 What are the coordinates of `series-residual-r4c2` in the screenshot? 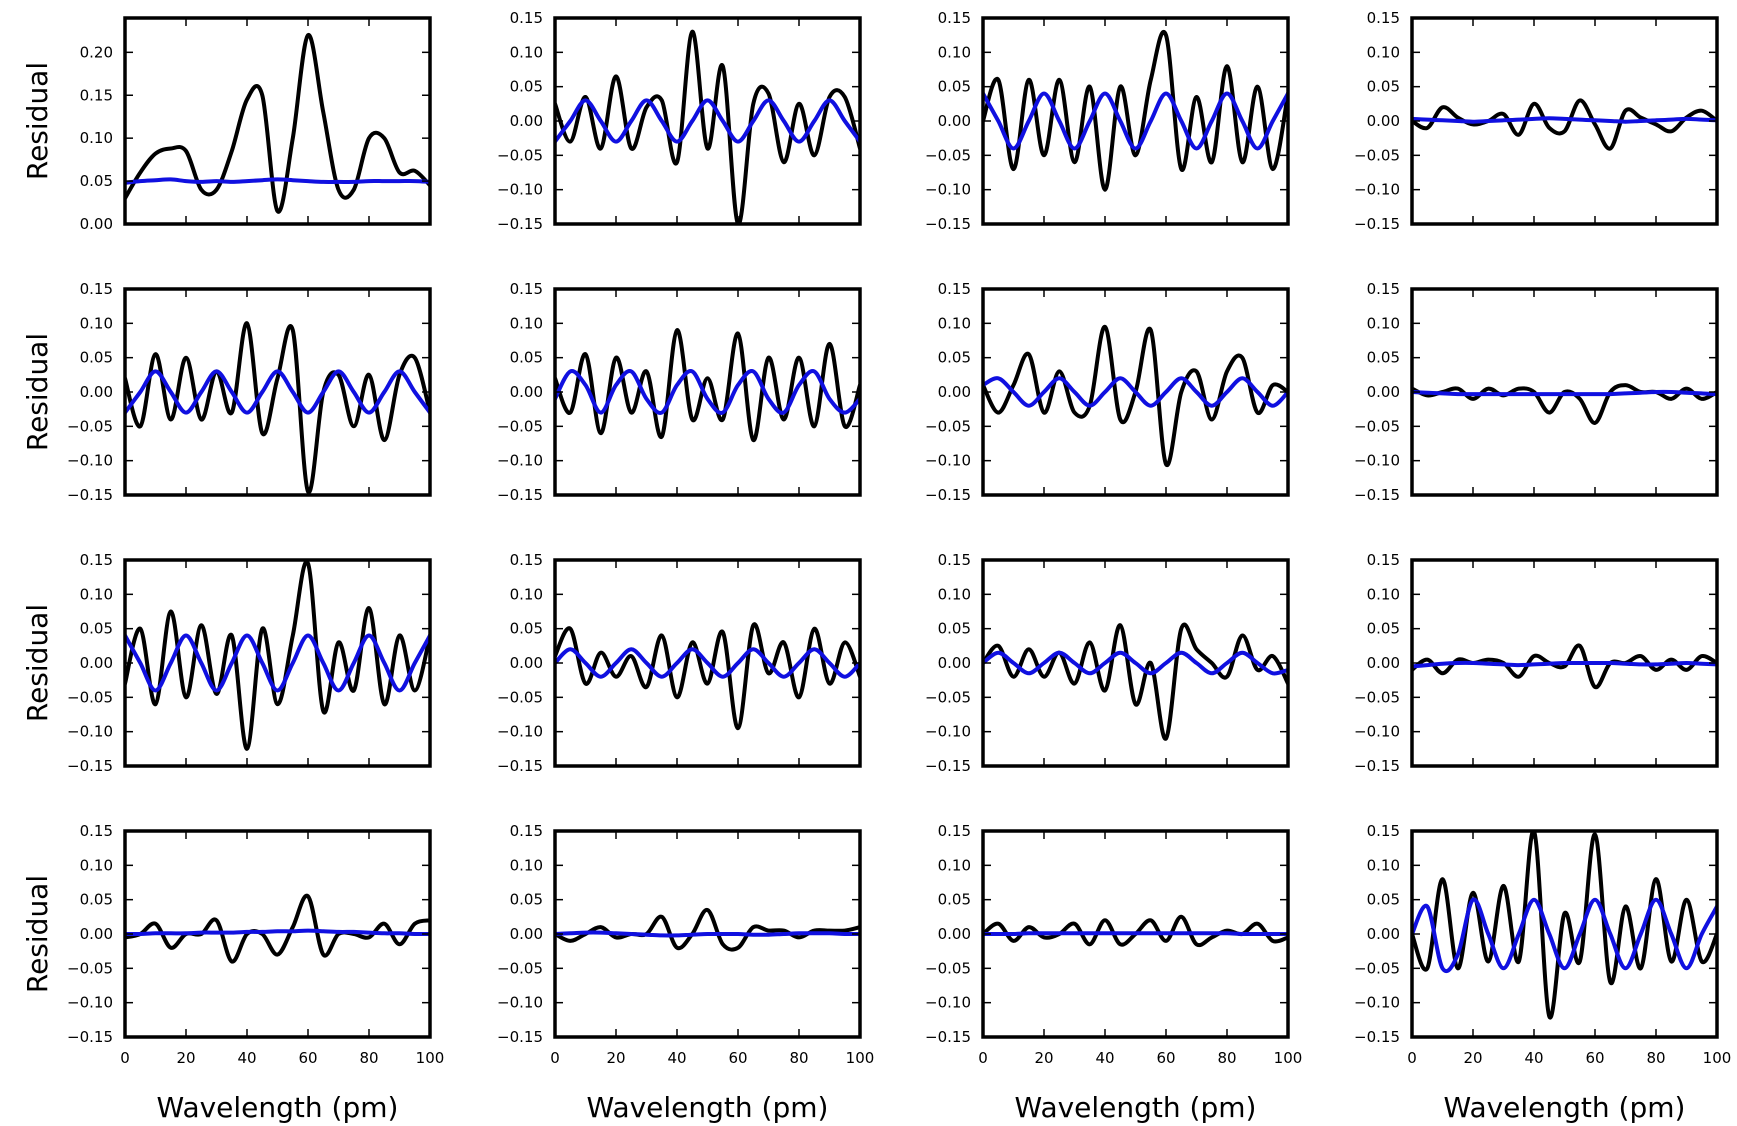 It's located at (707, 930).